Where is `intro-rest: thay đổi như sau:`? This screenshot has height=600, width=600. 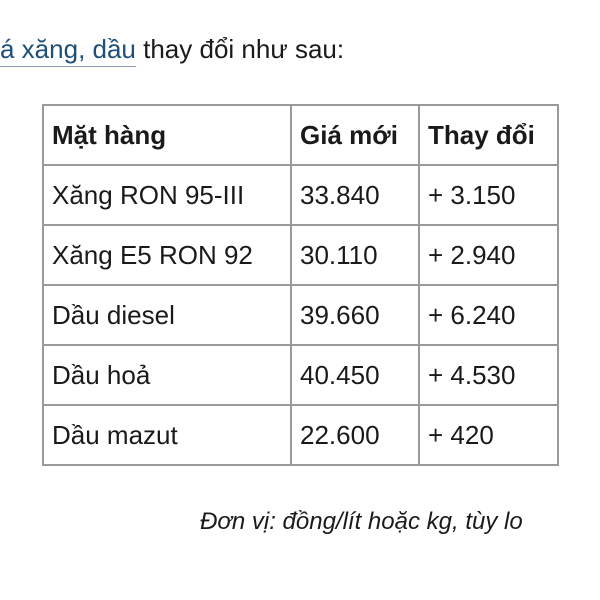 intro-rest: thay đổi như sau: is located at coordinates (240, 49).